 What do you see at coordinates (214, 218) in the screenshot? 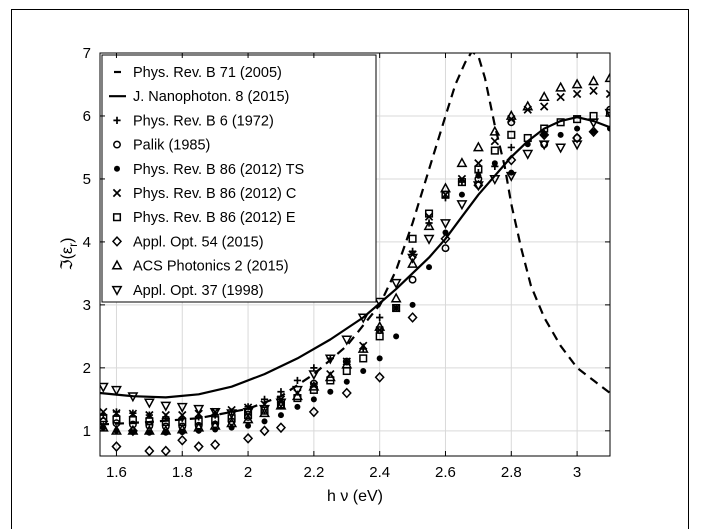
I see `legend-label: Phys. Rev. B 86 (2012) E` at bounding box center [214, 218].